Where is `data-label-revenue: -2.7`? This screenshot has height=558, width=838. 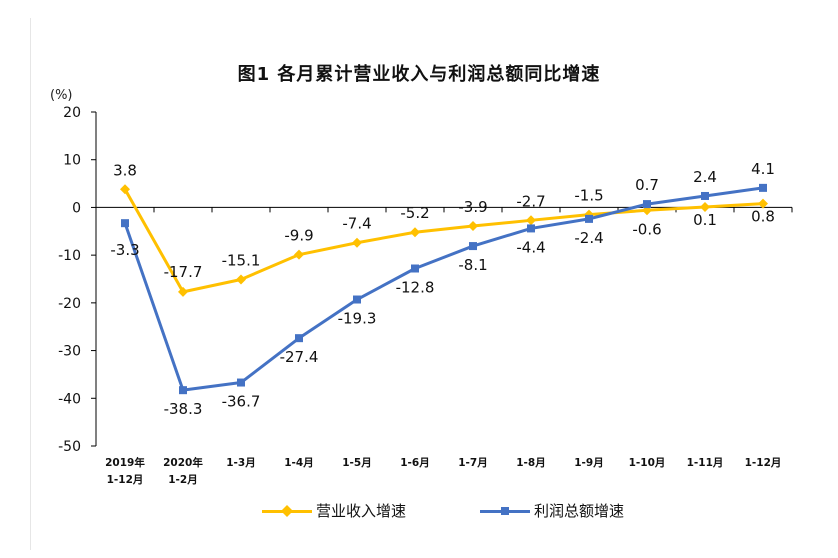
data-label-revenue: -2.7 is located at coordinates (530, 201).